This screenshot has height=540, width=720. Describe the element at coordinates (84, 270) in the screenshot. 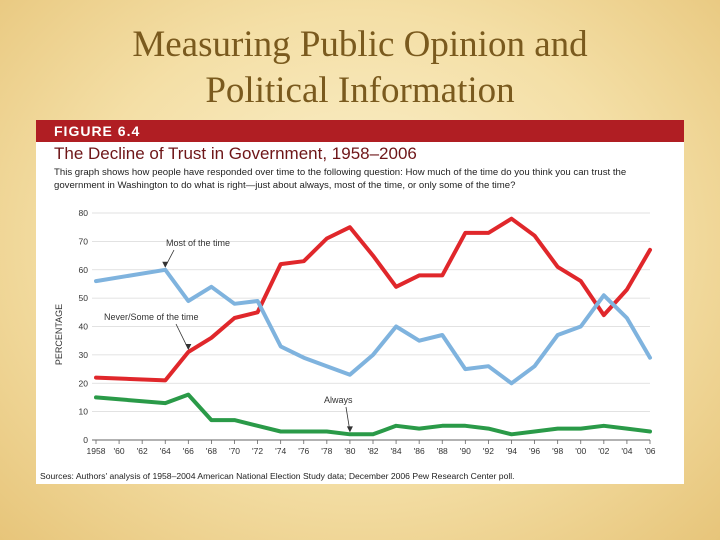

I see `y-tick-label: 60` at that location.